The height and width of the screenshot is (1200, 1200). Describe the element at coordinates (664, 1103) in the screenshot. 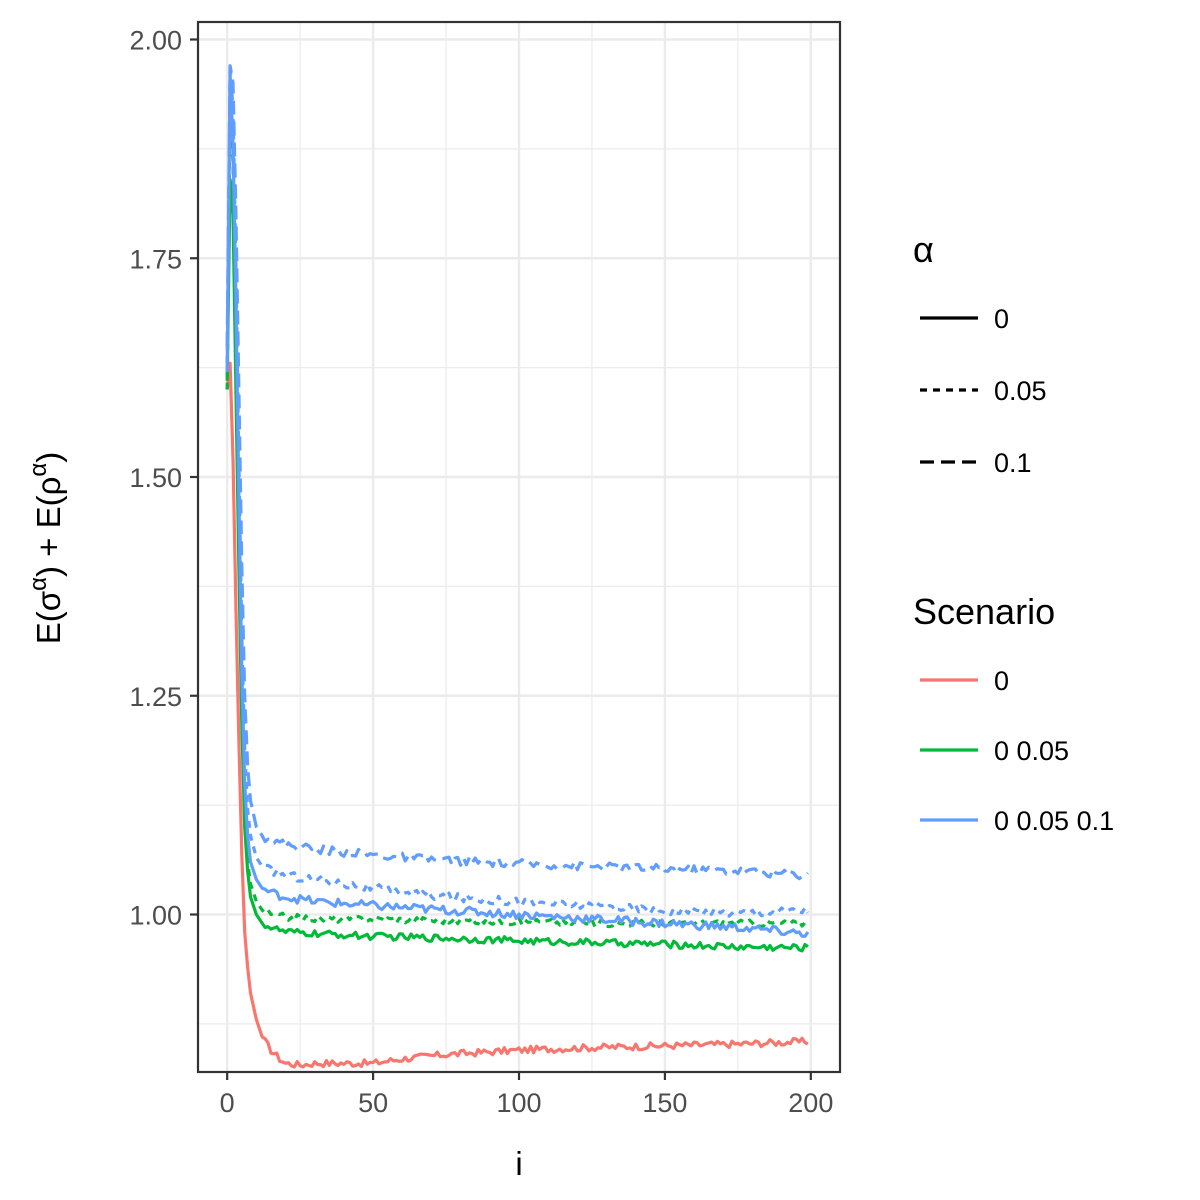

I see `x-tick-label: 150` at that location.